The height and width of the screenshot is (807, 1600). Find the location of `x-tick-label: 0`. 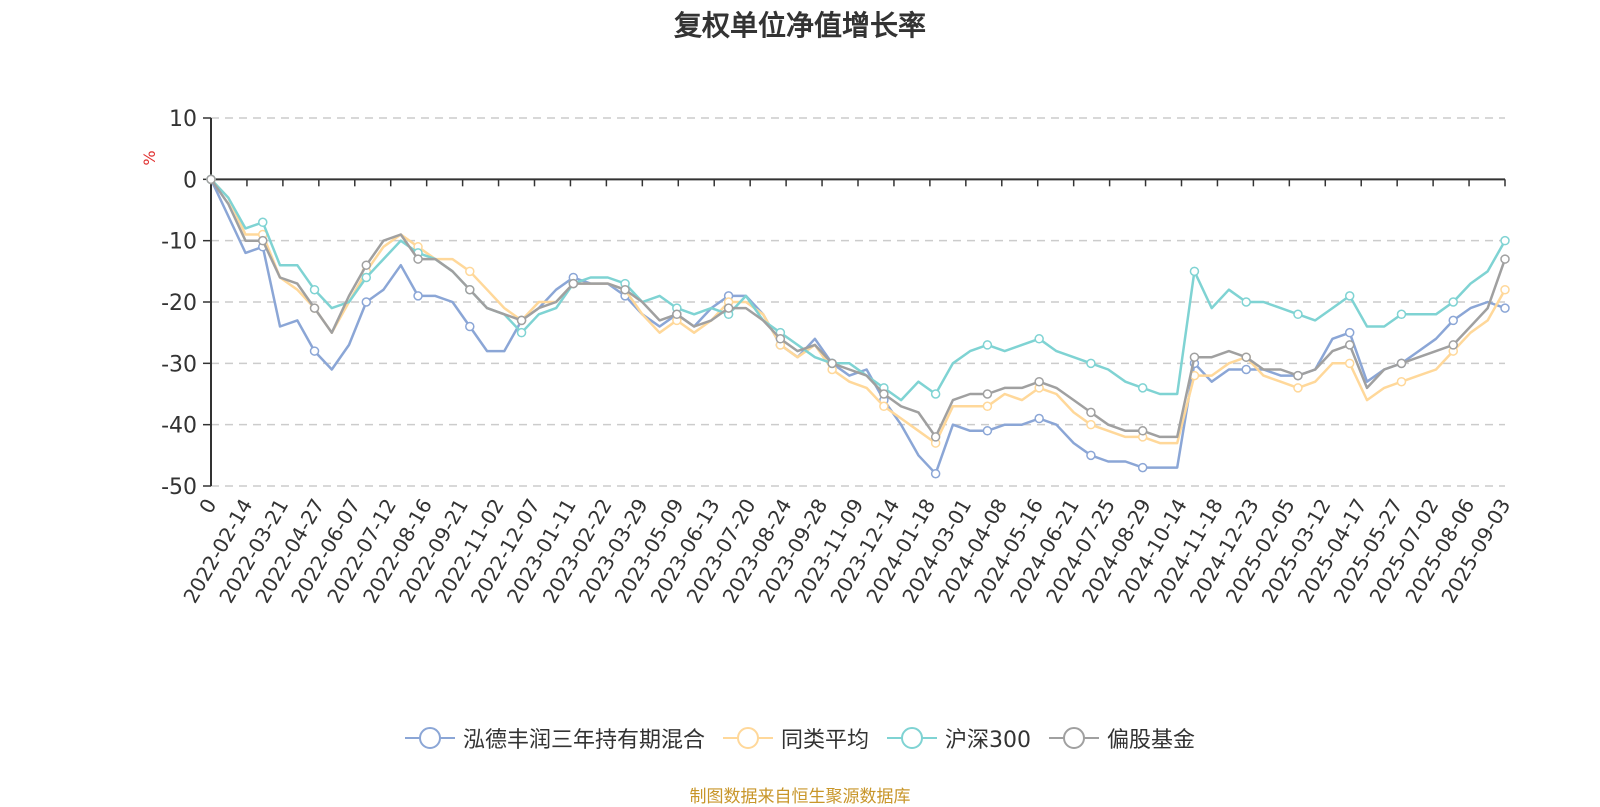

x-tick-label: 0 is located at coordinates (207, 506).